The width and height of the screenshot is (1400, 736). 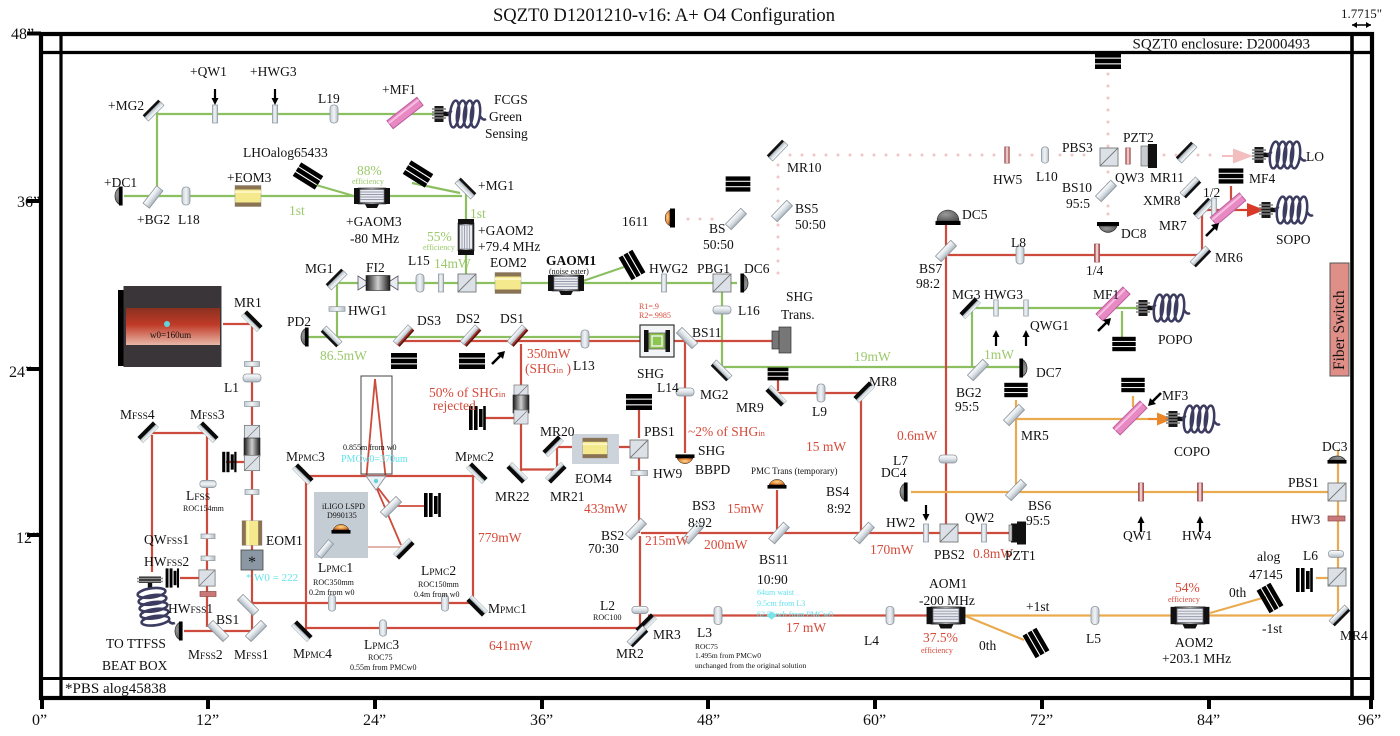 I want to click on svg-text: PD2, so click(x=299, y=321).